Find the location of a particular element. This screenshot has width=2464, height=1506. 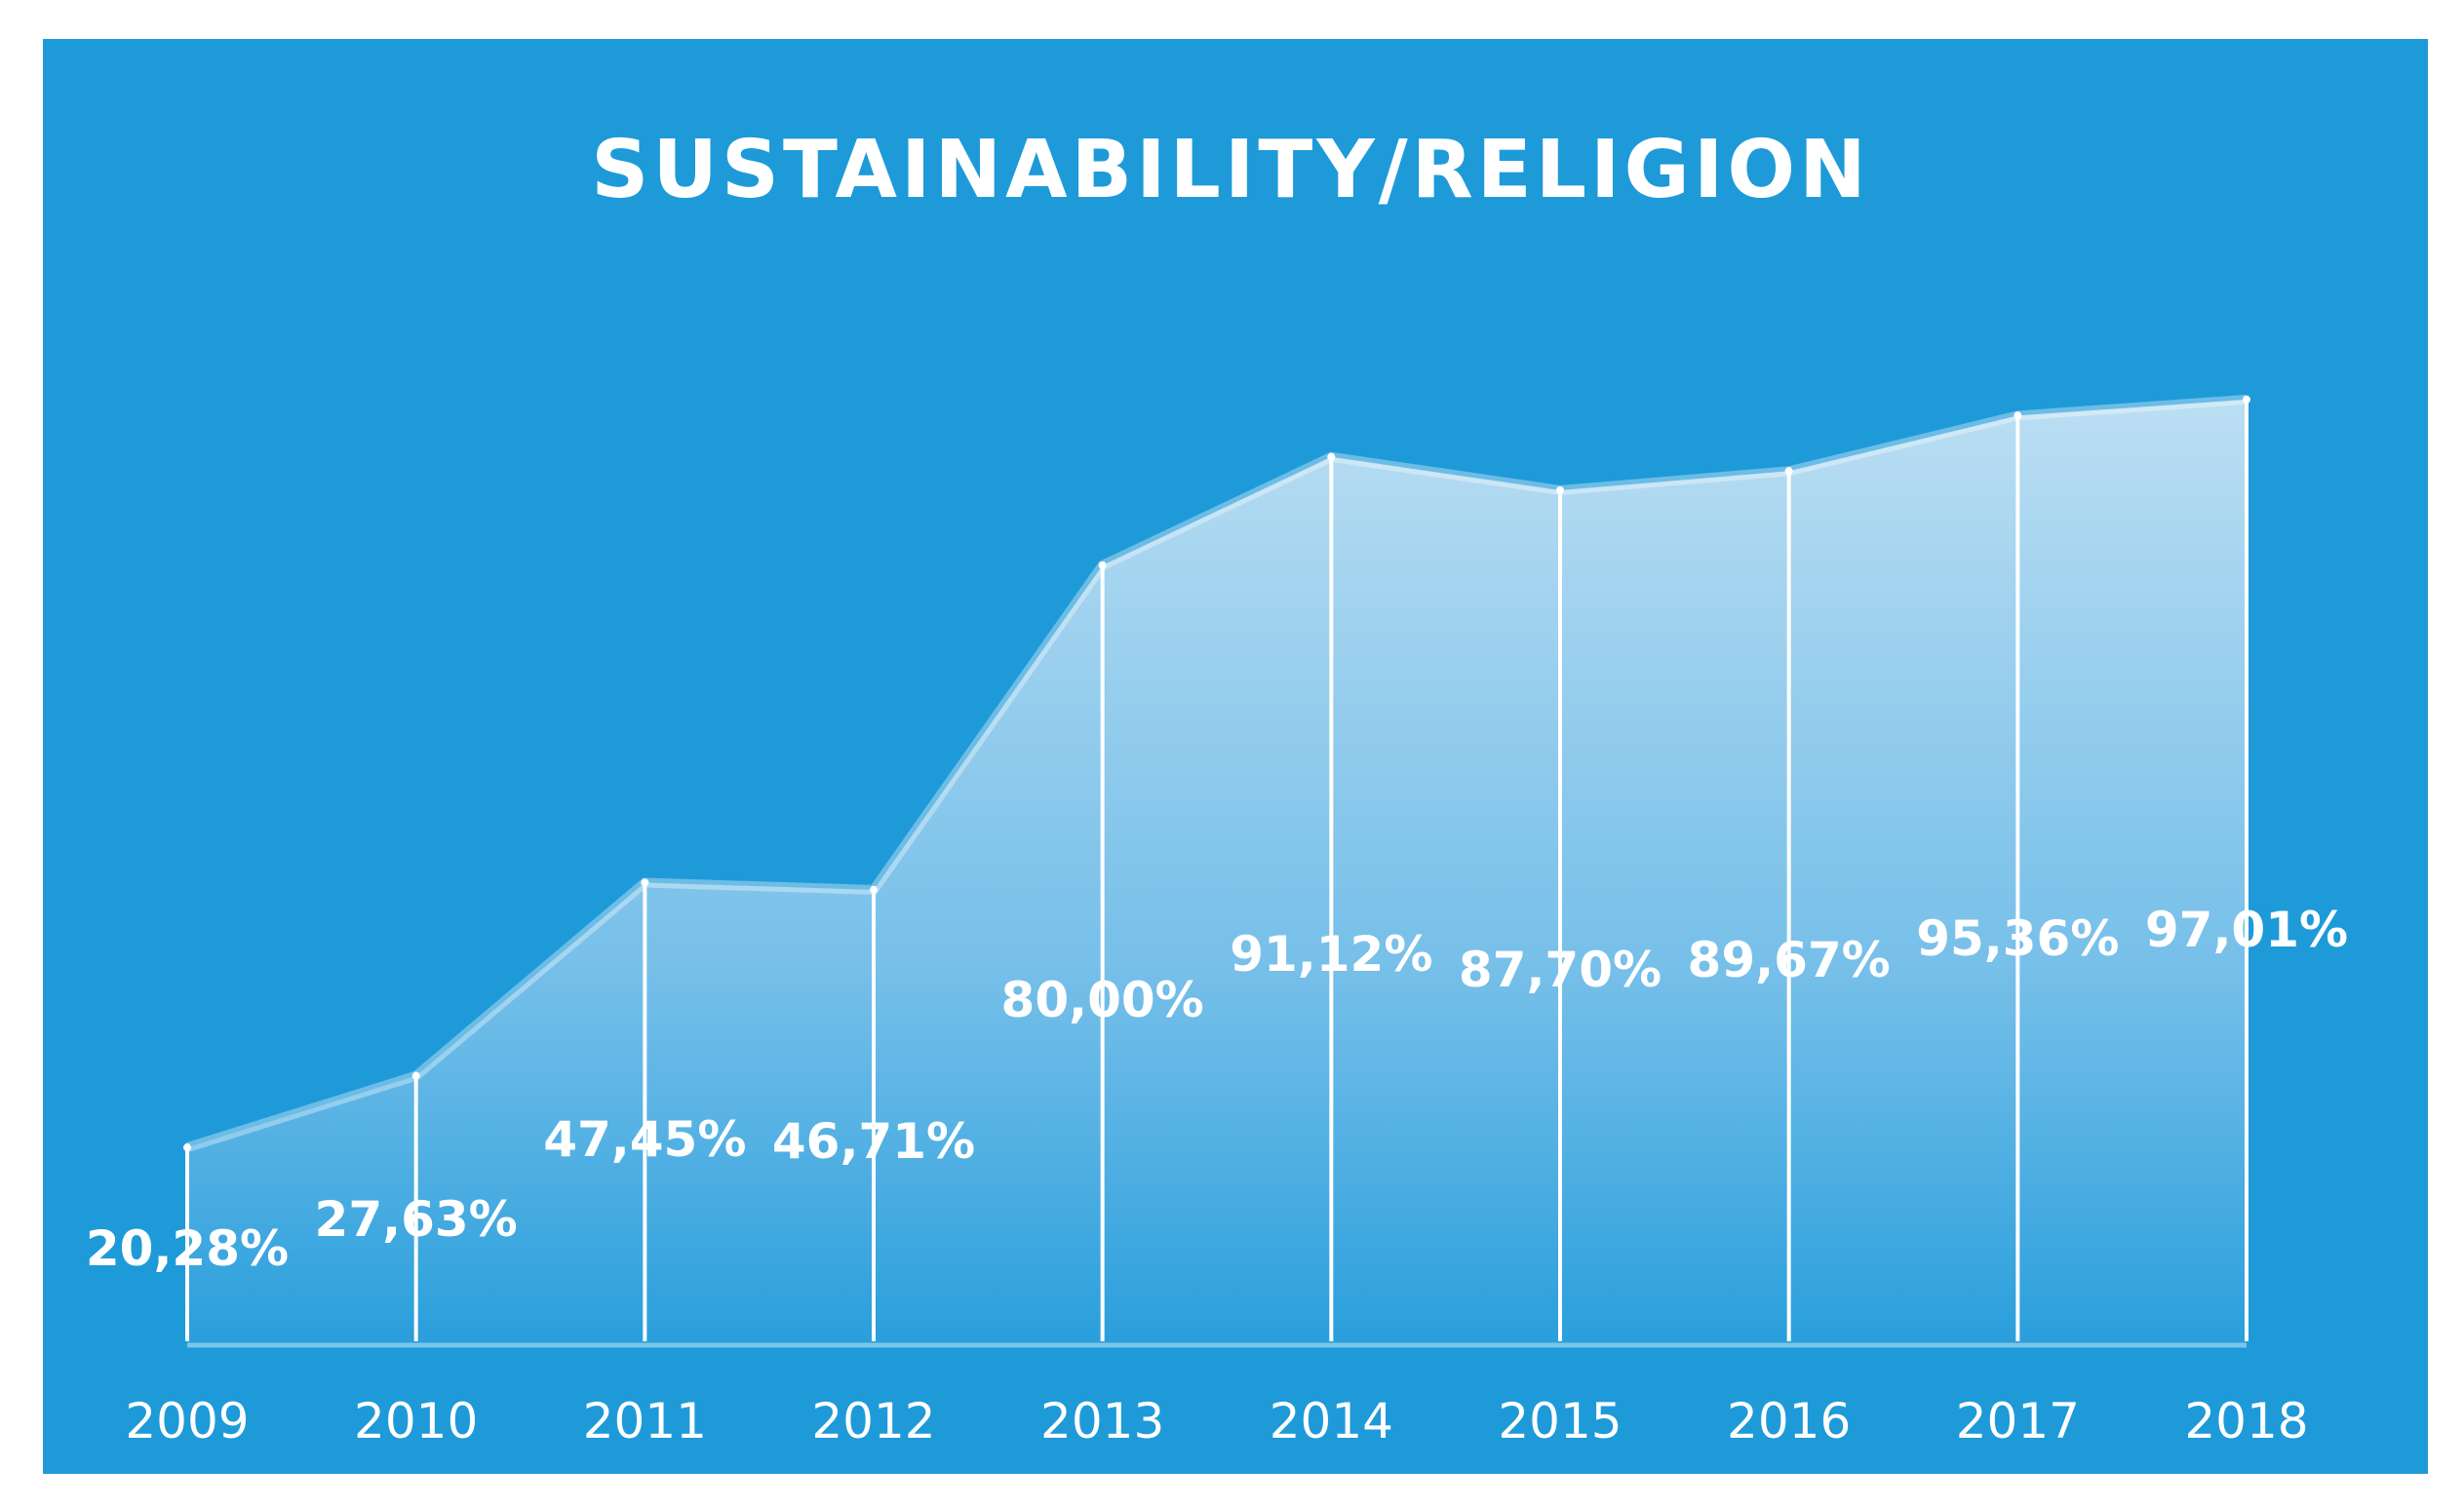

data-point-2012 is located at coordinates (874, 889).